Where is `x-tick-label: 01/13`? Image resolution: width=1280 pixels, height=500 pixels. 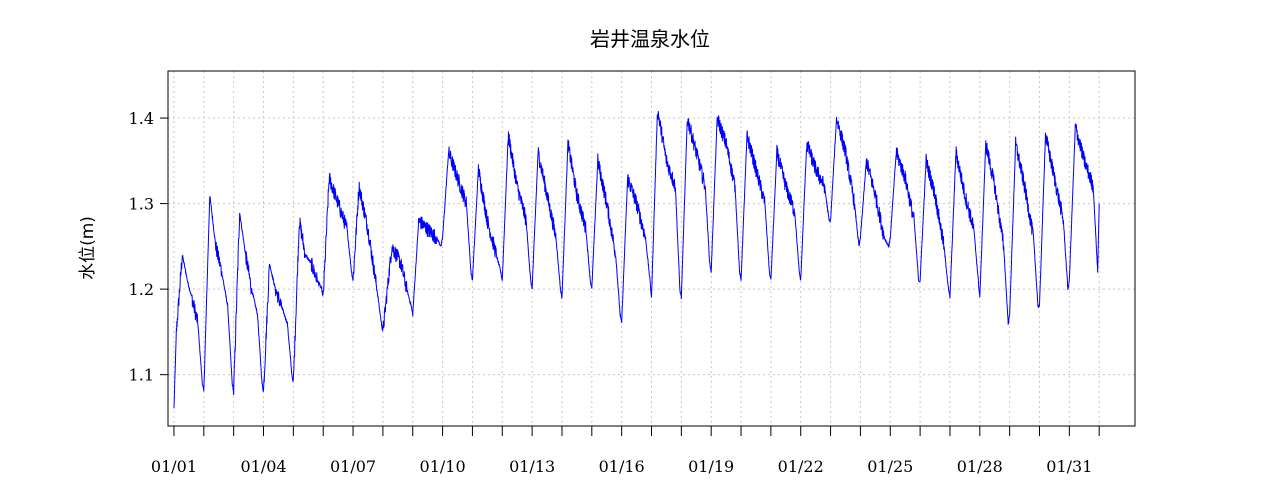
x-tick-label: 01/13 is located at coordinates (532, 466).